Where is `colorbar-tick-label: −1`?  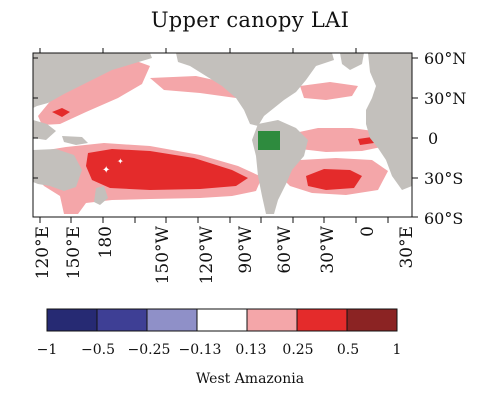 colorbar-tick-label: −1 is located at coordinates (47, 350).